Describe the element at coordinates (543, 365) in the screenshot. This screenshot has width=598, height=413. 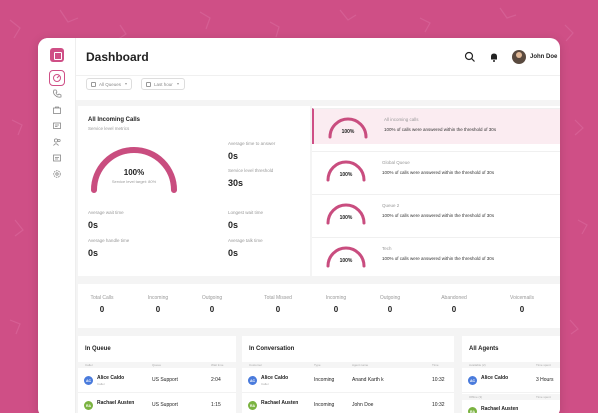
I see `column-header: Time spent` at that location.